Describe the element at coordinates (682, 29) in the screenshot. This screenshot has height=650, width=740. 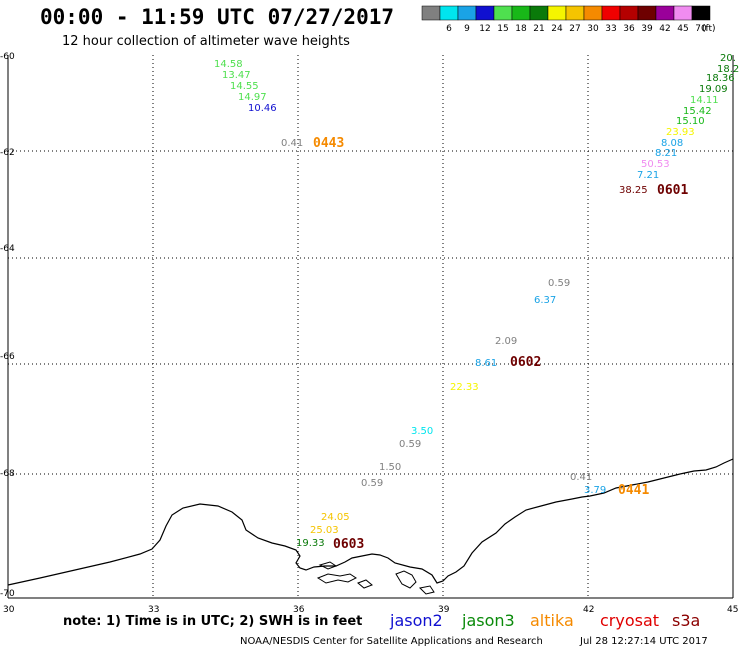
I see `colorbar-tick-label: 45` at that location.